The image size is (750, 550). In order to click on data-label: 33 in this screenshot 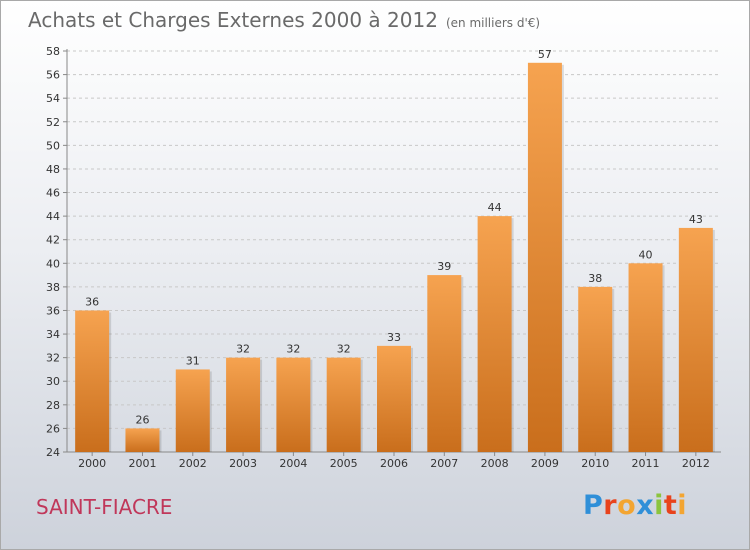, I will do `click(394, 337)`.